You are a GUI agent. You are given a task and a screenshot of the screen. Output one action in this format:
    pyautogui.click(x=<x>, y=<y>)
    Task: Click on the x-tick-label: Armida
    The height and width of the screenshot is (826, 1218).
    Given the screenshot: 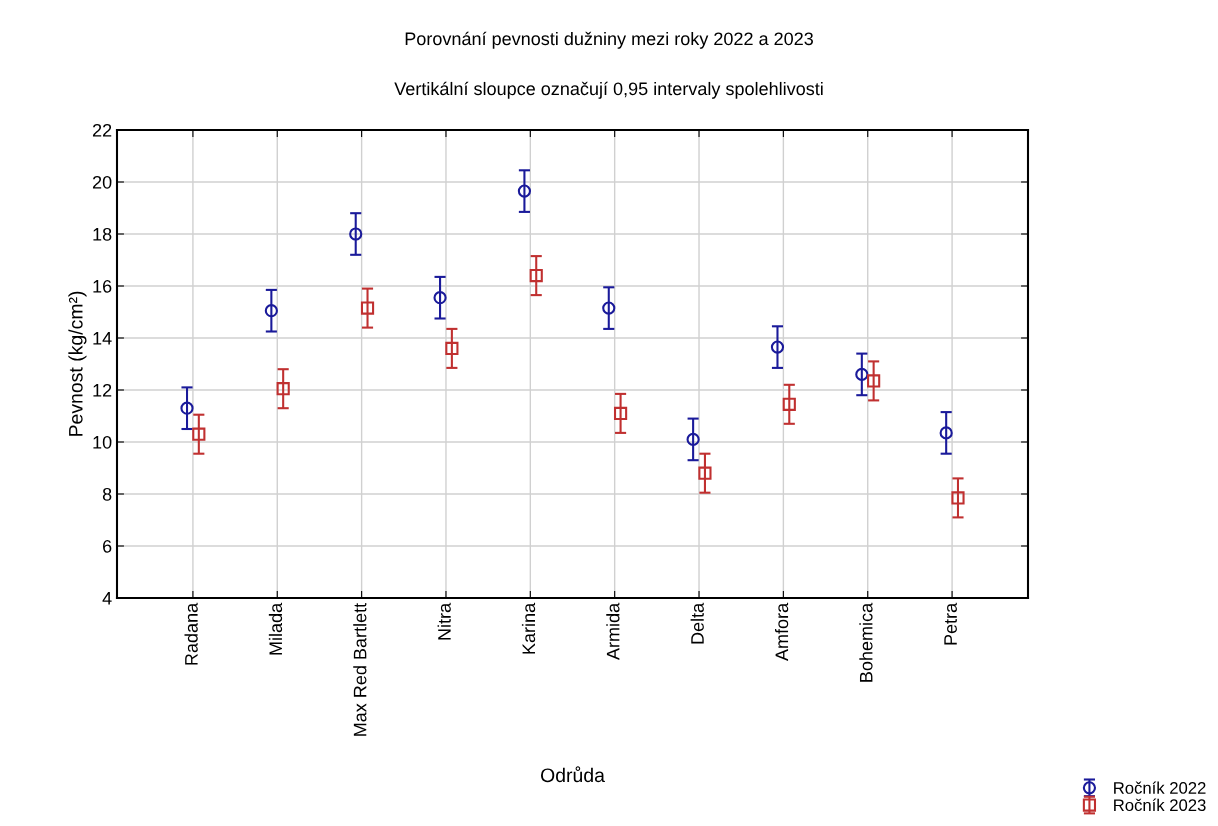 What is the action you would take?
    pyautogui.click(x=613, y=631)
    